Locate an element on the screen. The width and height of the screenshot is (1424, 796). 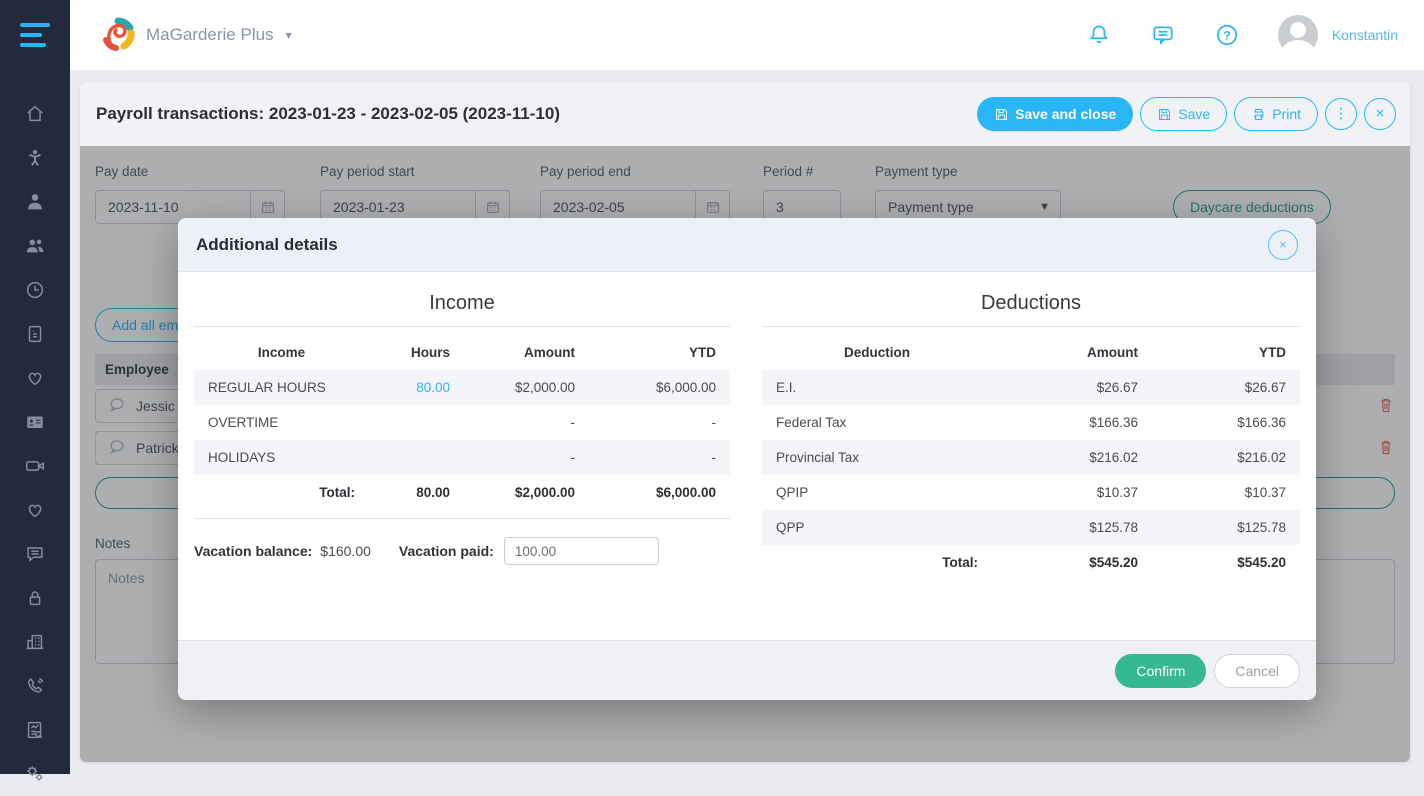
hamburger-menu-icon is located at coordinates (35, 35).